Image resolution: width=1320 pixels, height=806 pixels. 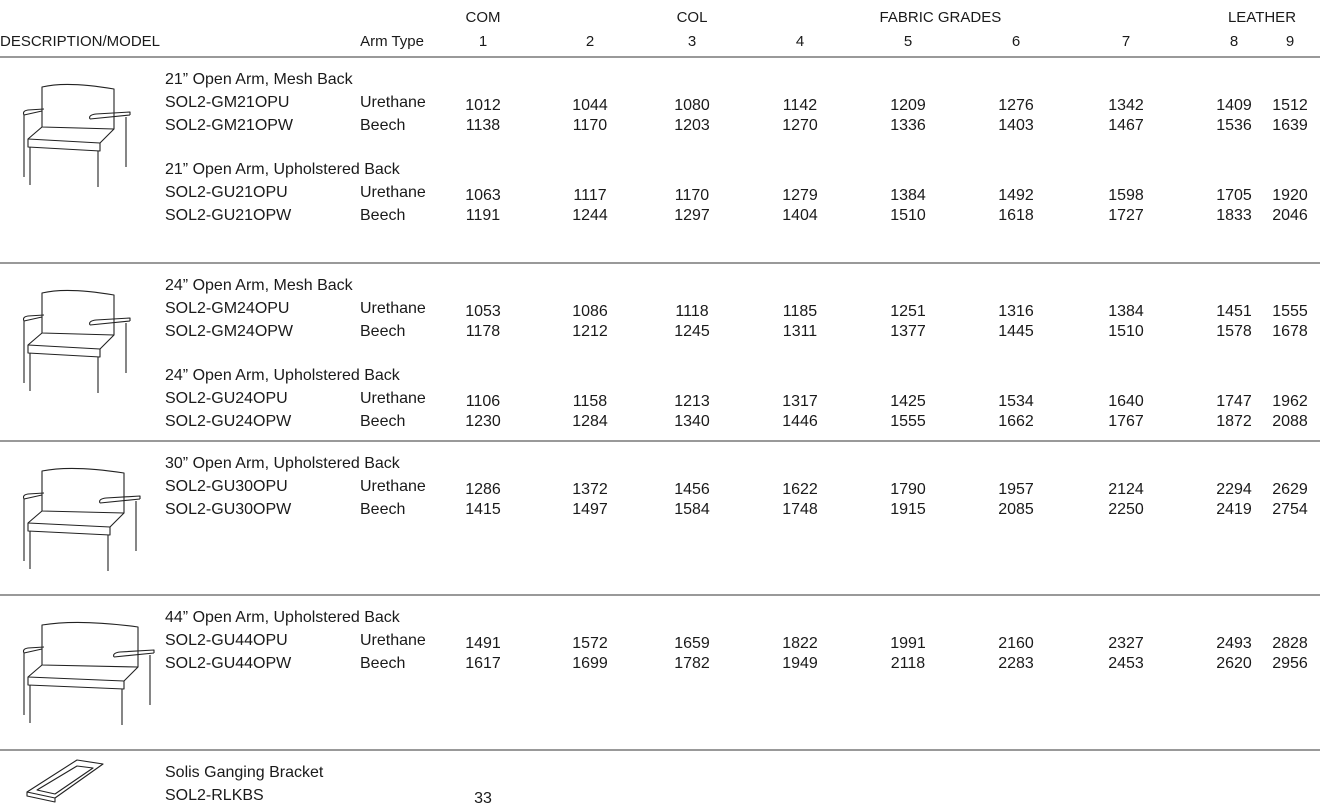 What do you see at coordinates (1016, 41) in the screenshot?
I see `grade-header: 6` at bounding box center [1016, 41].